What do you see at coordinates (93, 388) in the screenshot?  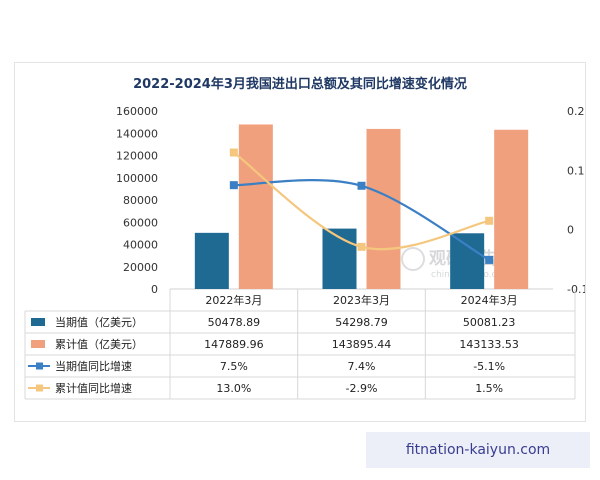 I see `legend-series-name: 累计值同比增速` at bounding box center [93, 388].